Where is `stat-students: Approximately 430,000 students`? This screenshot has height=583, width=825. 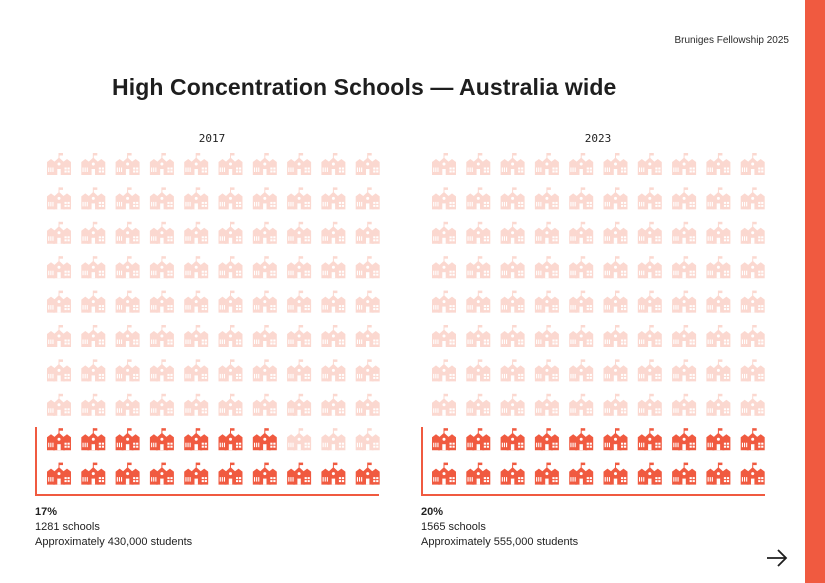
stat-students: Approximately 430,000 students is located at coordinates (114, 542).